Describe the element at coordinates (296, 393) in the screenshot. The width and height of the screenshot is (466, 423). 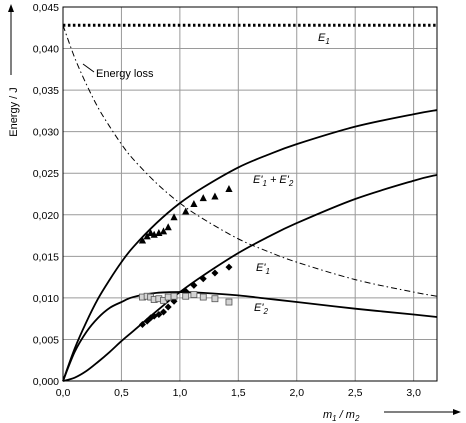
I see `x-tick-label: 2,0` at that location.